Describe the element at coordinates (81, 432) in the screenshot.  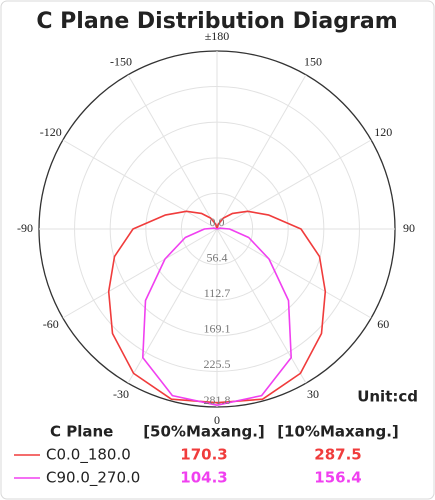
I see `table-header: C Plane` at that location.